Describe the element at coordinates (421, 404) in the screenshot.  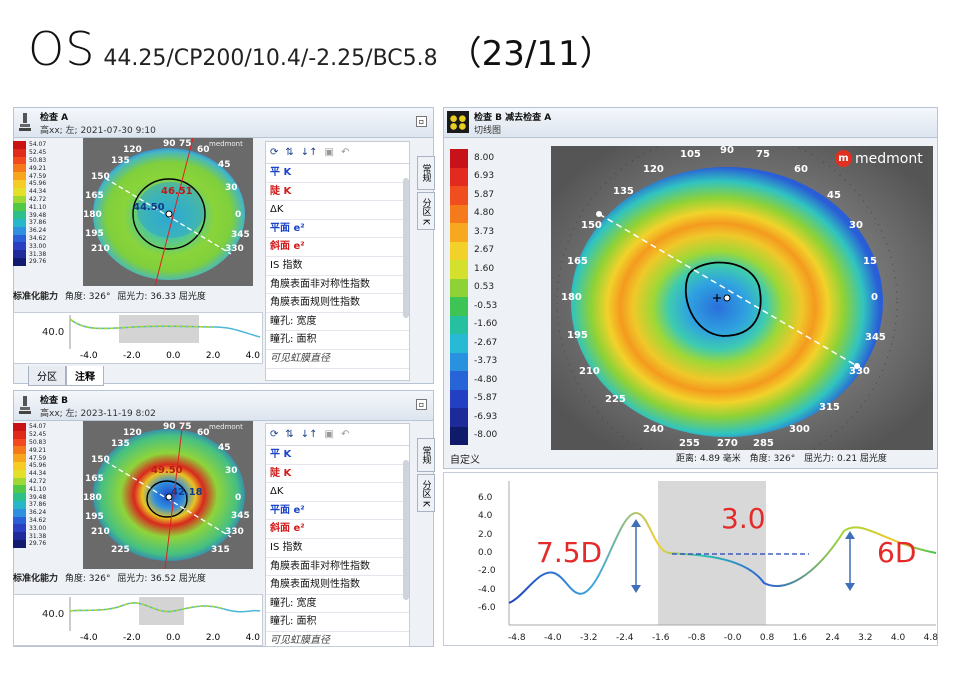
I see `exam-b-toggle-button: ▫` at that location.